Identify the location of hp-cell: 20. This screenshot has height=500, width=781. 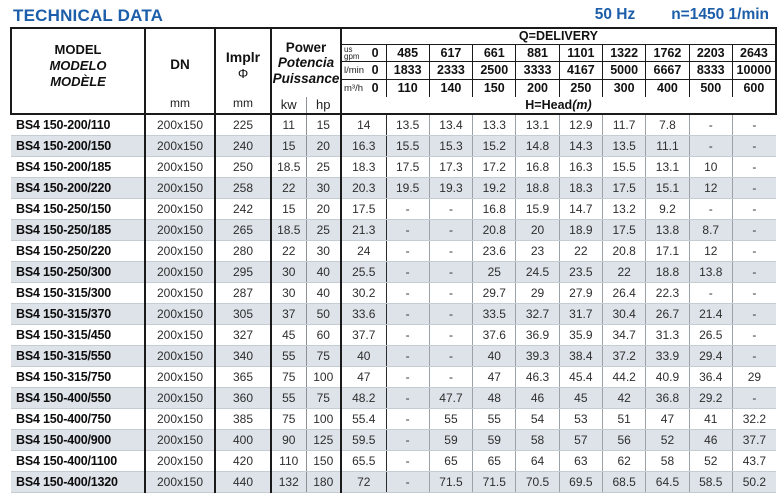
(324, 209).